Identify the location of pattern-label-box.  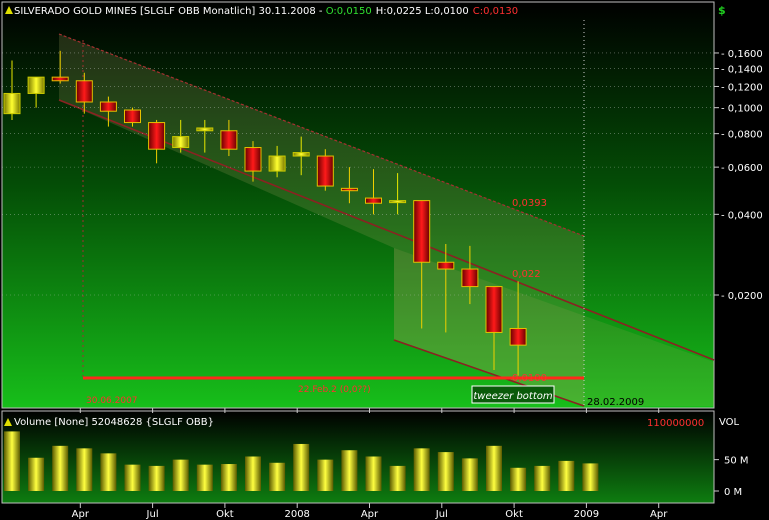
(513, 394).